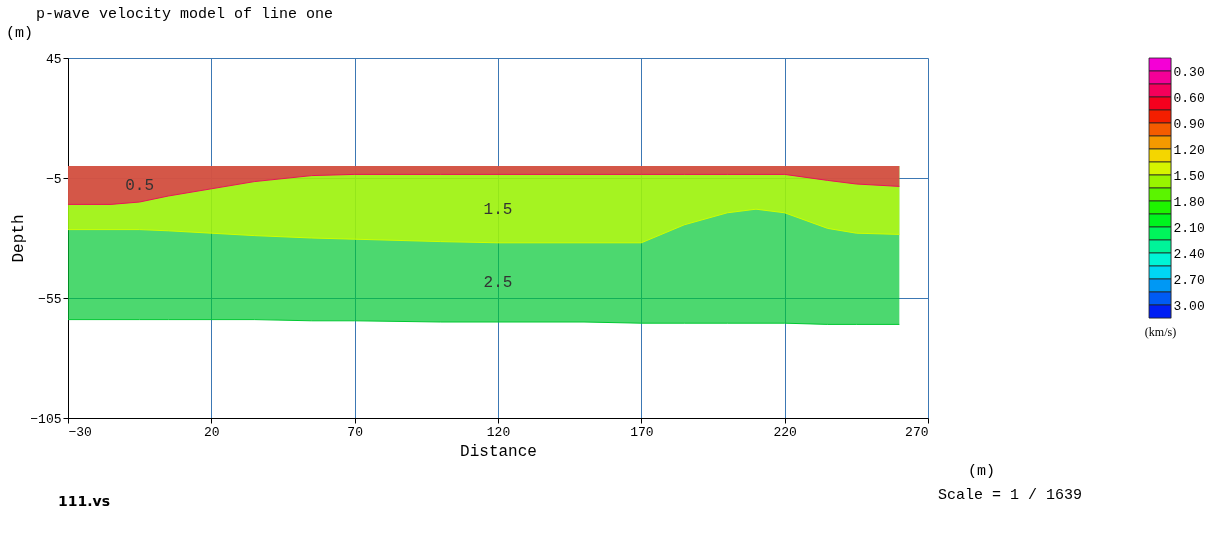 Image resolution: width=1228 pixels, height=556 pixels. Describe the element at coordinates (53, 179) in the screenshot. I see `y-tick-label: −5` at that location.